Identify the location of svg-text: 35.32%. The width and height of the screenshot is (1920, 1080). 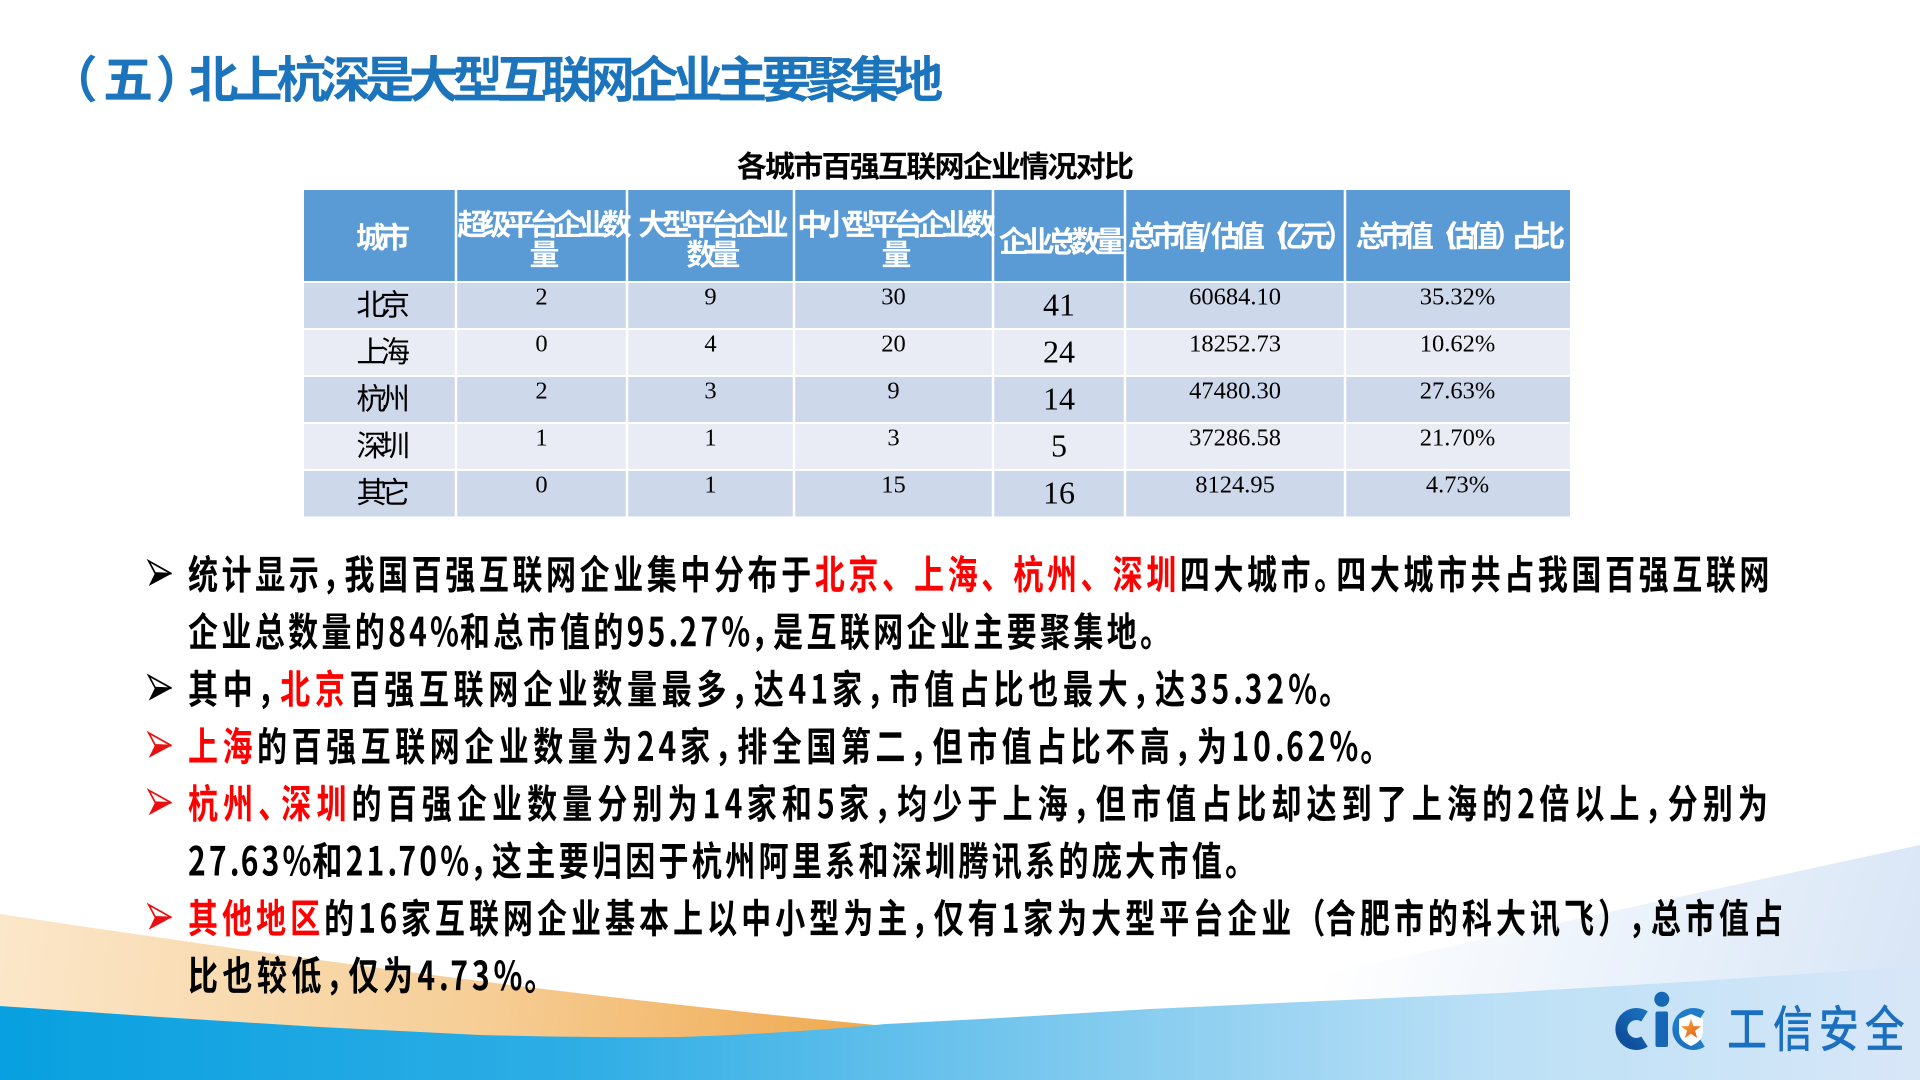
(1458, 297).